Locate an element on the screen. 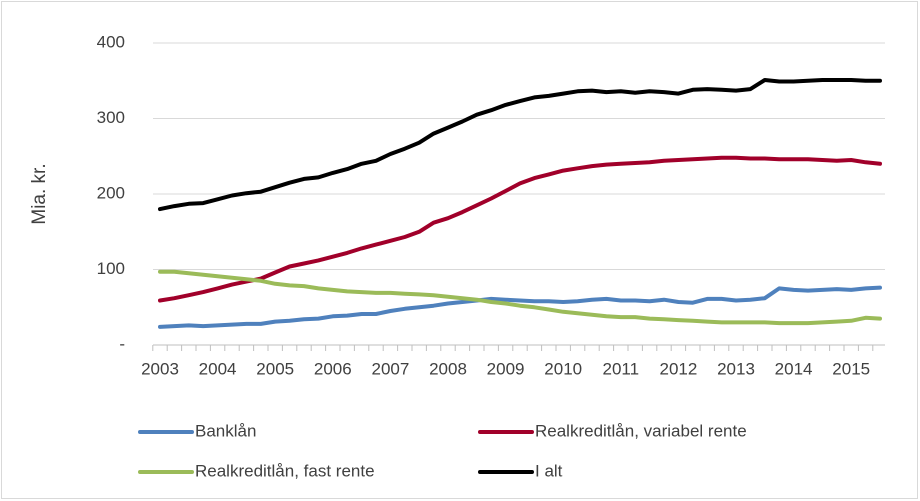 This screenshot has width=920, height=501. y-axis-label: Mia. kr. is located at coordinates (39, 193).